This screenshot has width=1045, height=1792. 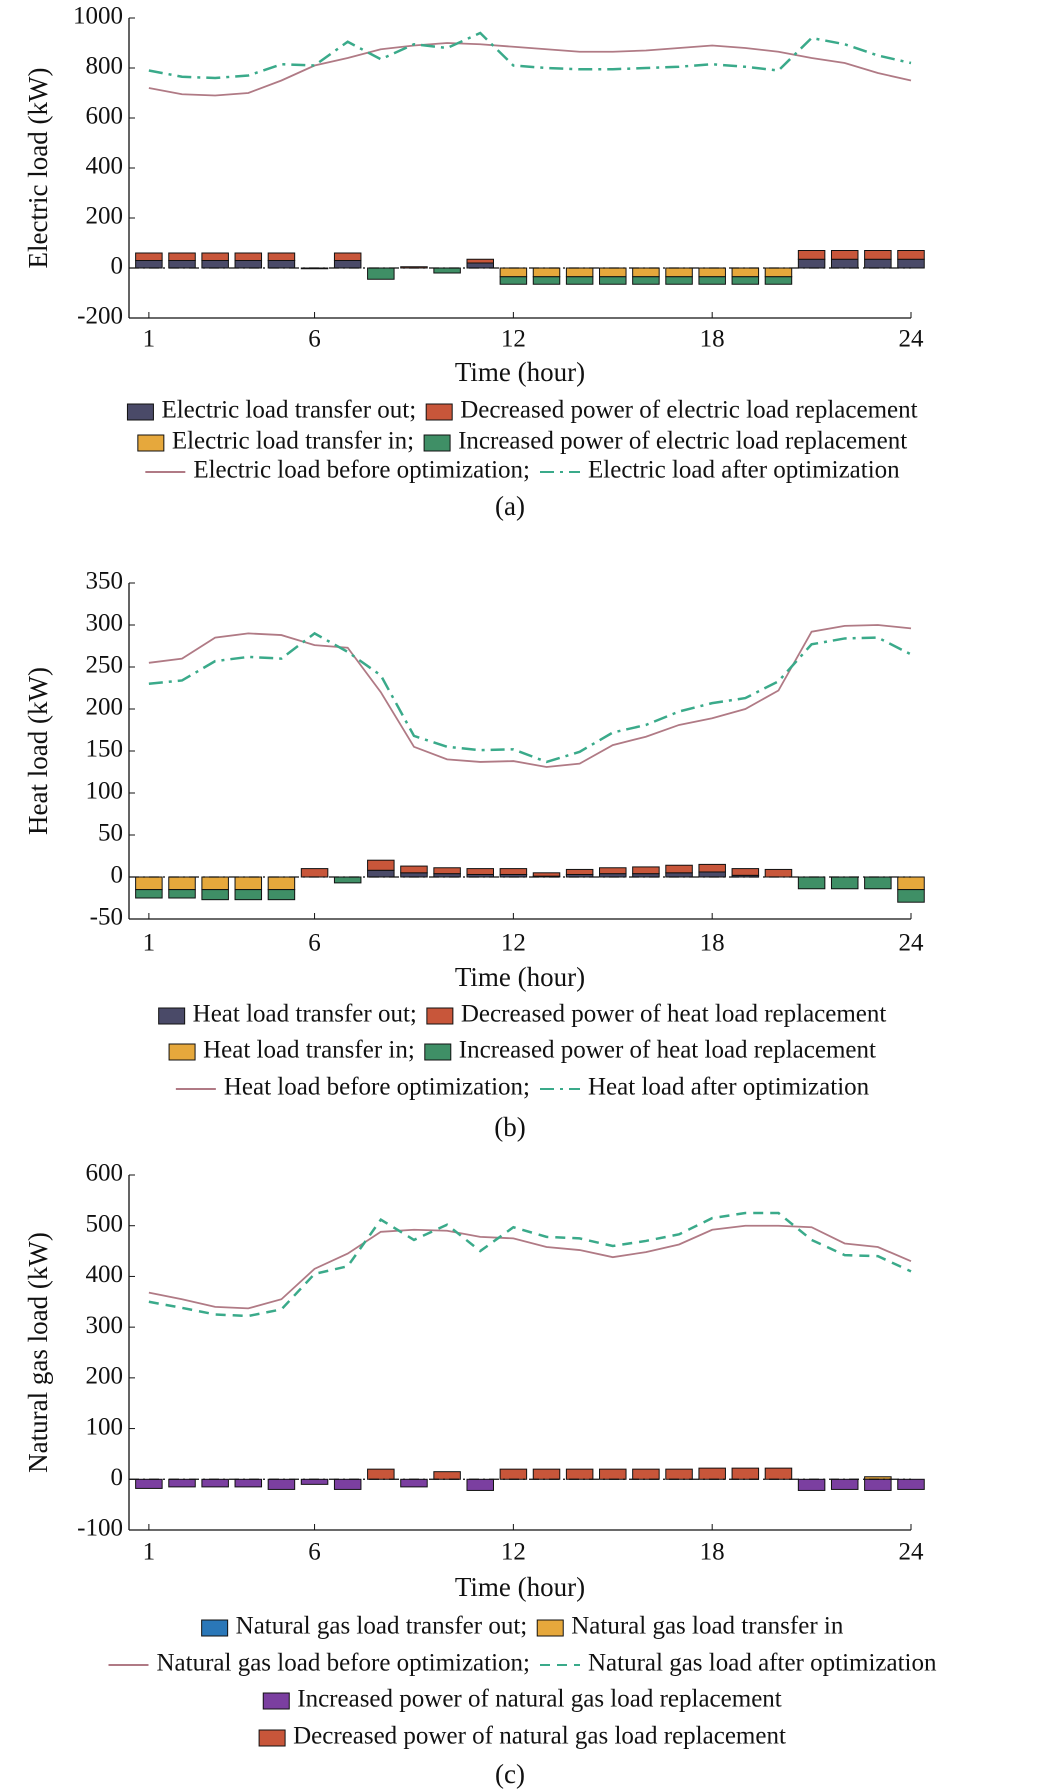 I want to click on y-axis-label: Electric load (kW), so click(x=38, y=168).